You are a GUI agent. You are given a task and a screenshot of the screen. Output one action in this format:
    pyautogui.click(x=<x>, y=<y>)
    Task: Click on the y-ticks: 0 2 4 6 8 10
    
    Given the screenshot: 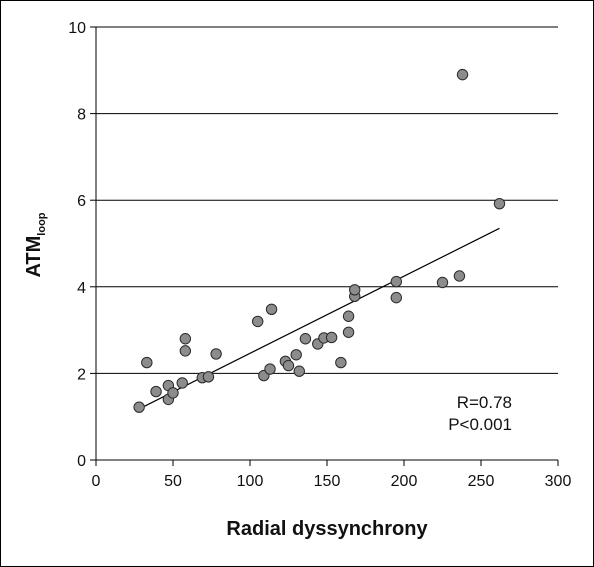 What is the action you would take?
    pyautogui.click(x=82, y=245)
    